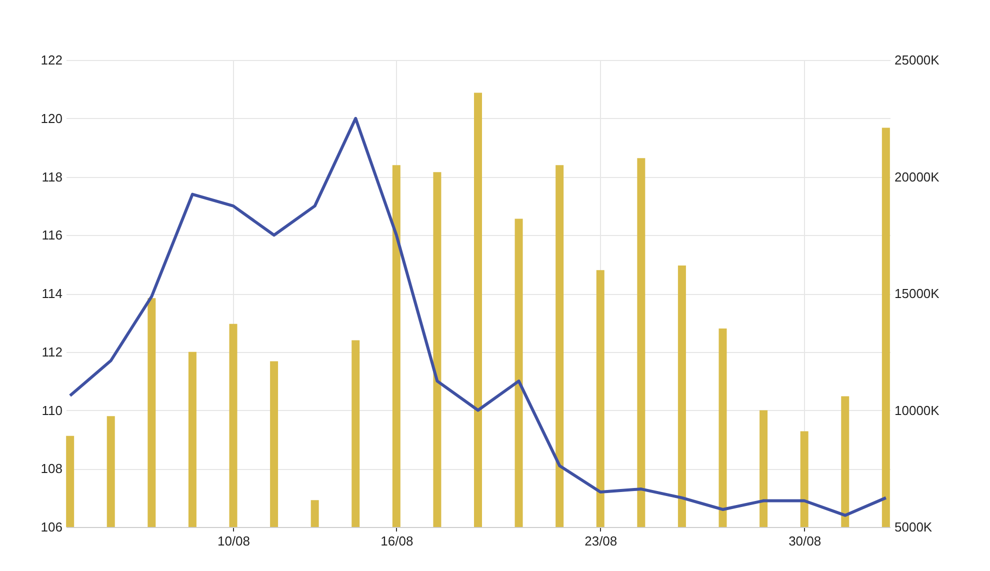 The width and height of the screenshot is (990, 571). Describe the element at coordinates (917, 176) in the screenshot. I see `y2-tick-label: 20000K` at that location.